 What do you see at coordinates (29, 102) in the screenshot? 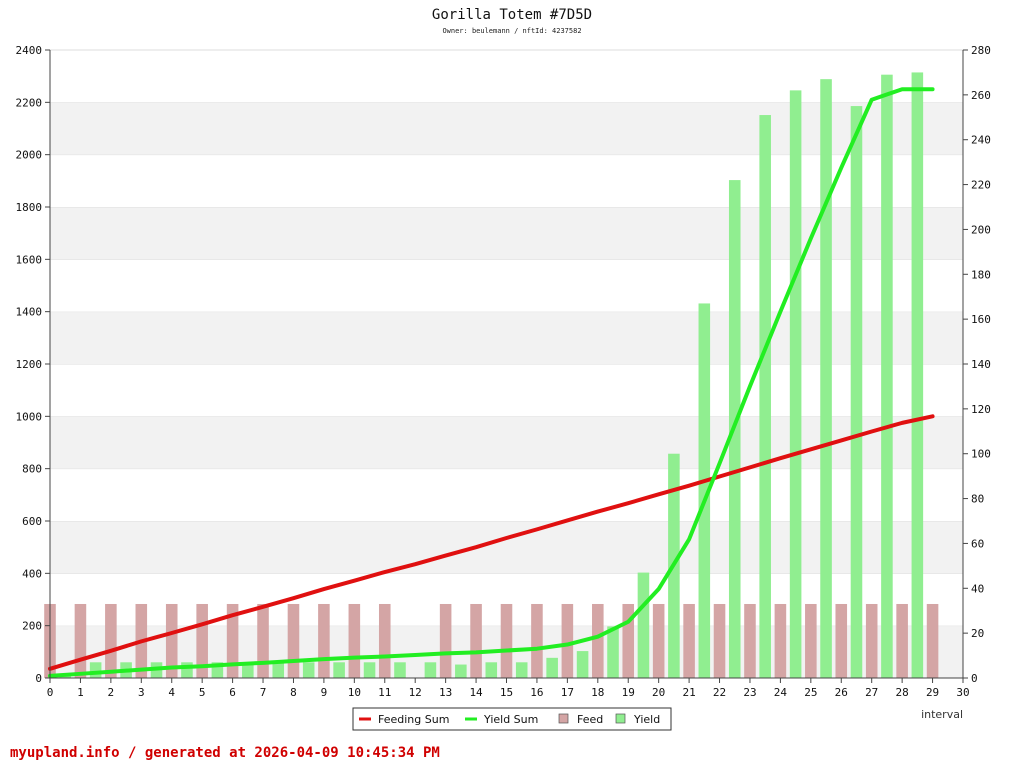
I see `y-left-tick-label: 2200` at bounding box center [29, 102].